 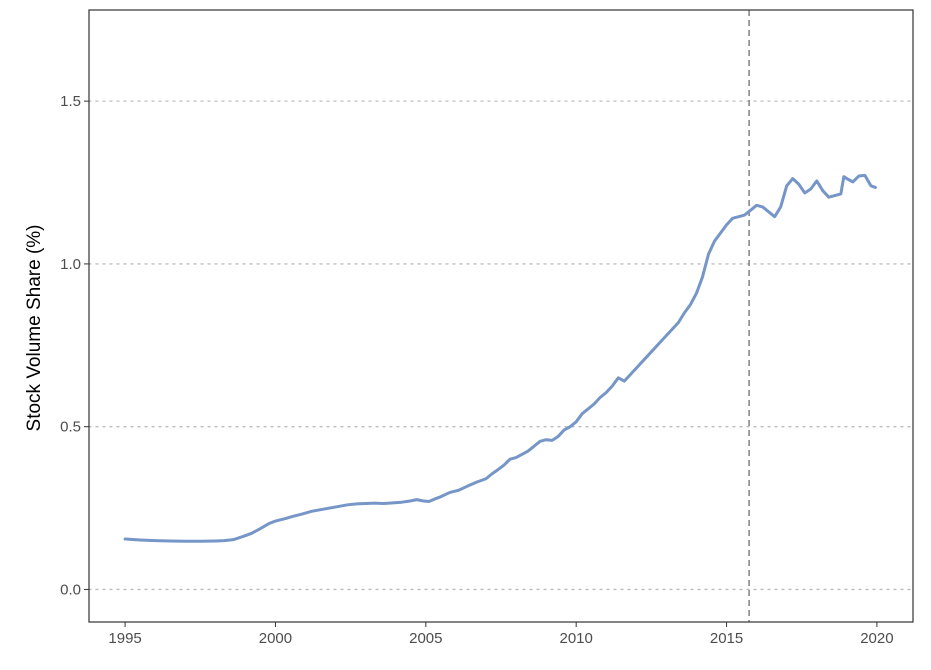 What do you see at coordinates (34, 328) in the screenshot?
I see `y-axis-title: Stock Volume Share (%)` at bounding box center [34, 328].